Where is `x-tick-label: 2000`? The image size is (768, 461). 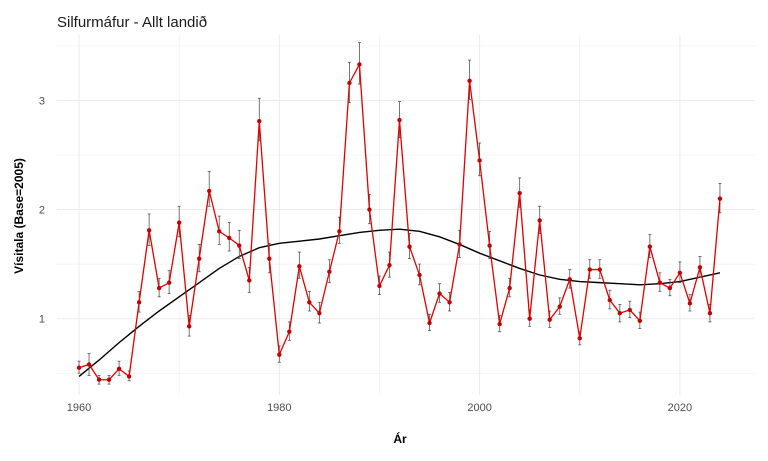
x-tick-label: 2000 is located at coordinates (479, 408).